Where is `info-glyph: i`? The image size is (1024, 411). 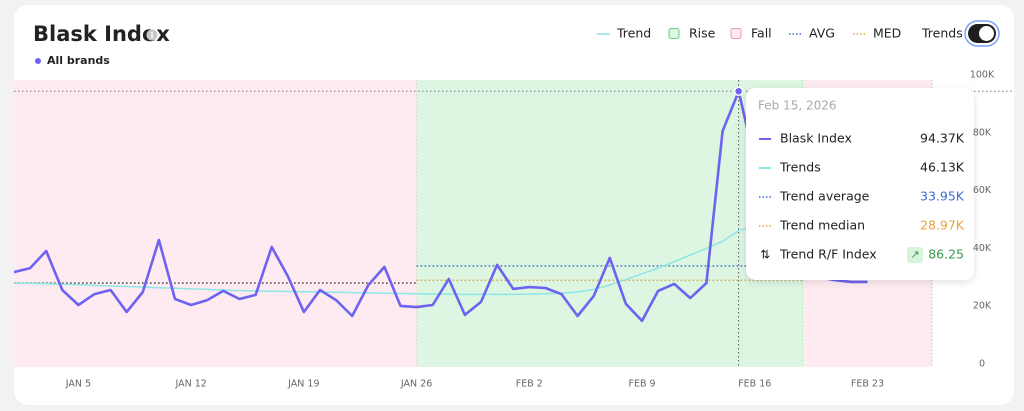
info-glyph: i is located at coordinates (152, 35).